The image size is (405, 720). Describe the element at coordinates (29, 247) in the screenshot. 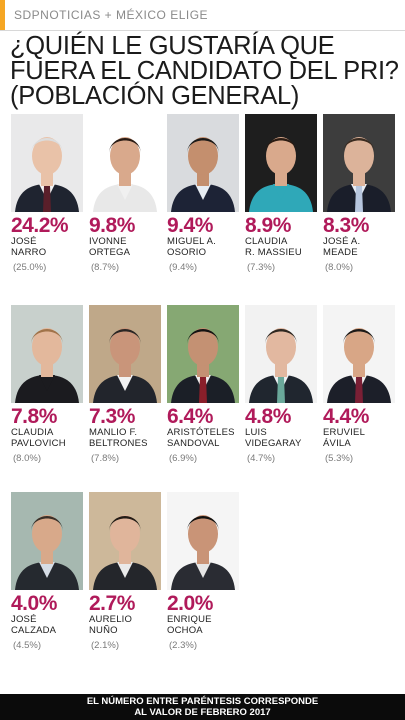

I see `candidate-name: JOSÉ NARRO` at that location.